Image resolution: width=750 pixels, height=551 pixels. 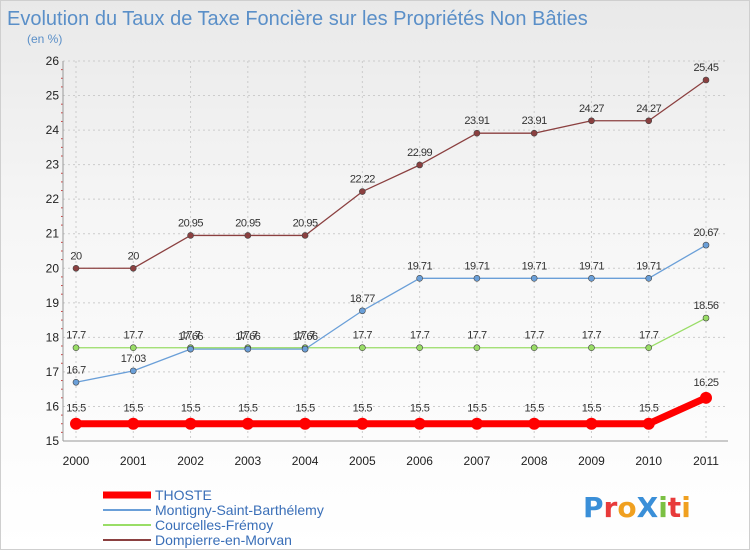 What do you see at coordinates (76, 461) in the screenshot?
I see `x-tick-label: 2000` at bounding box center [76, 461].